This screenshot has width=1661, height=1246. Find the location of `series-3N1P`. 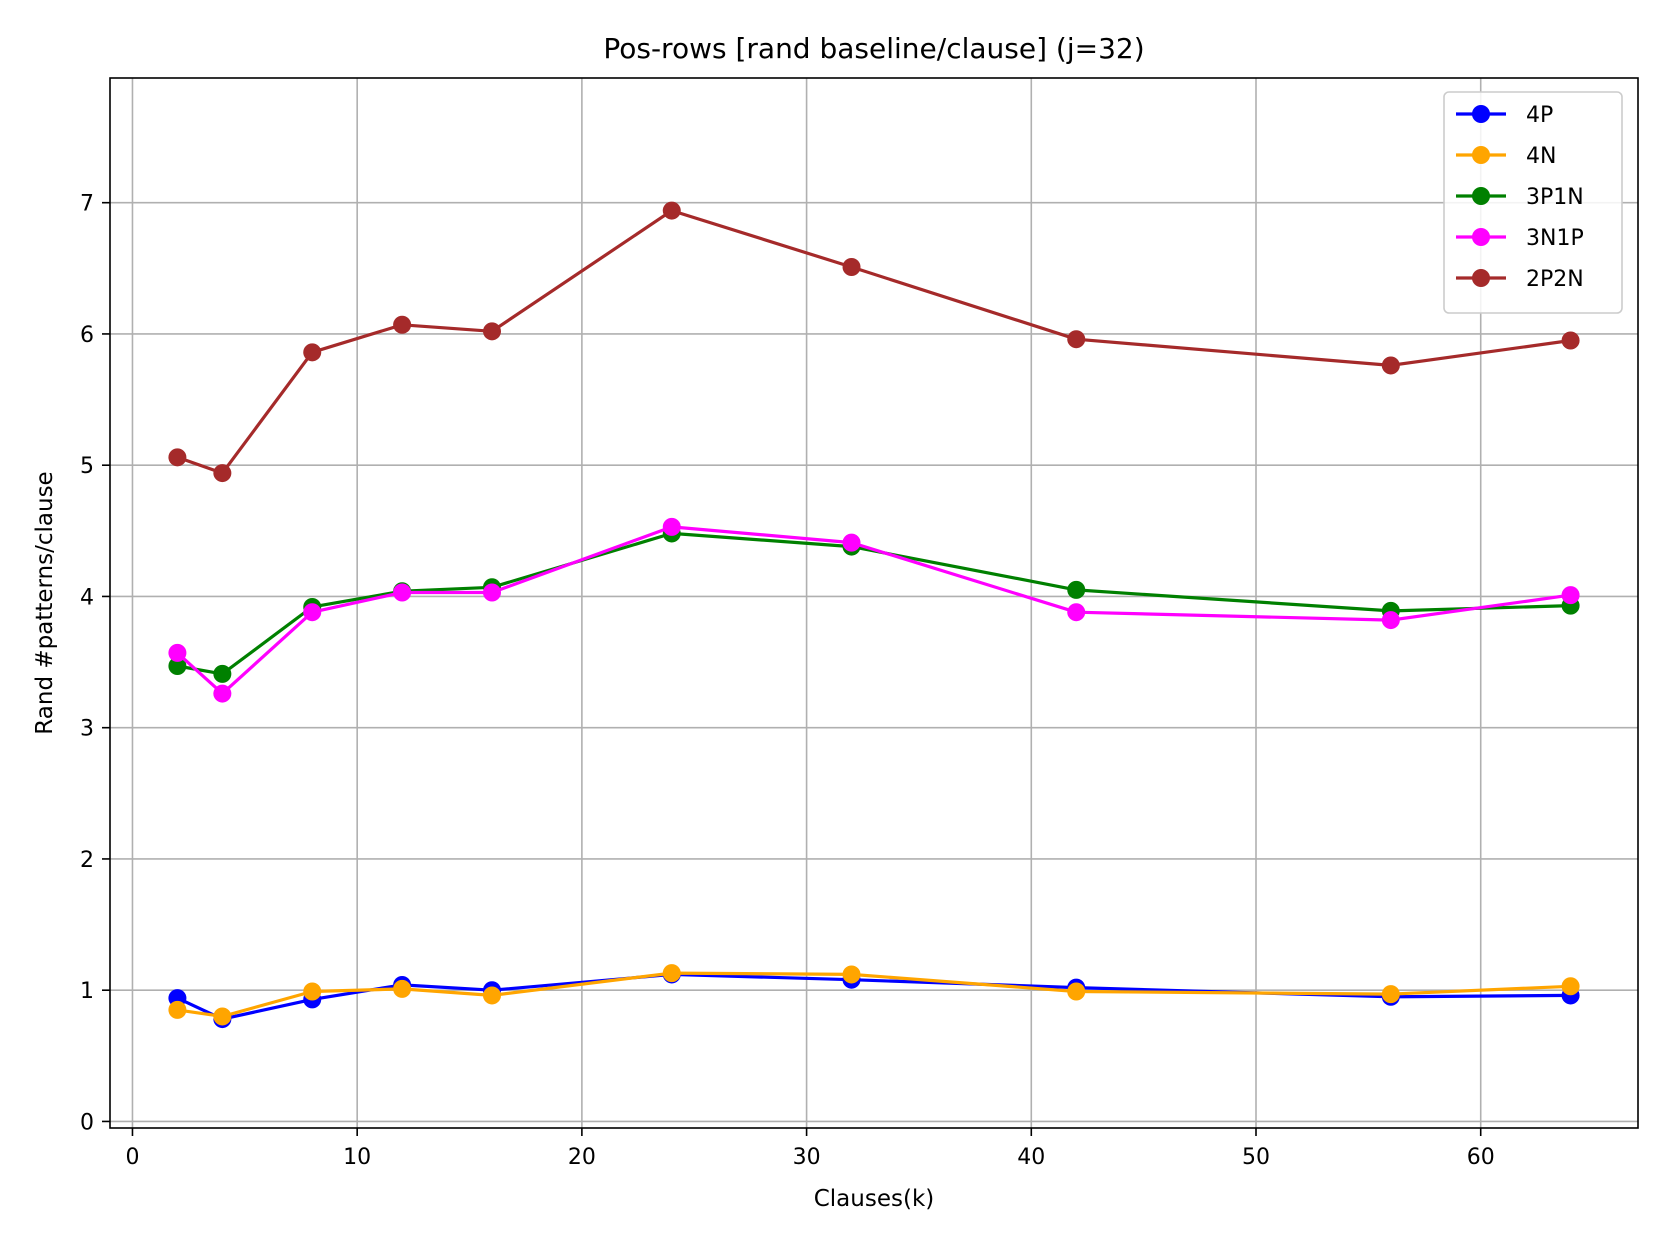

series-3N1P is located at coordinates (874, 610).